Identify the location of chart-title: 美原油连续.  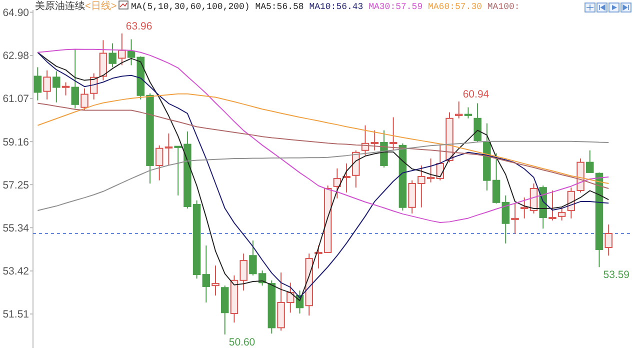
(60, 6).